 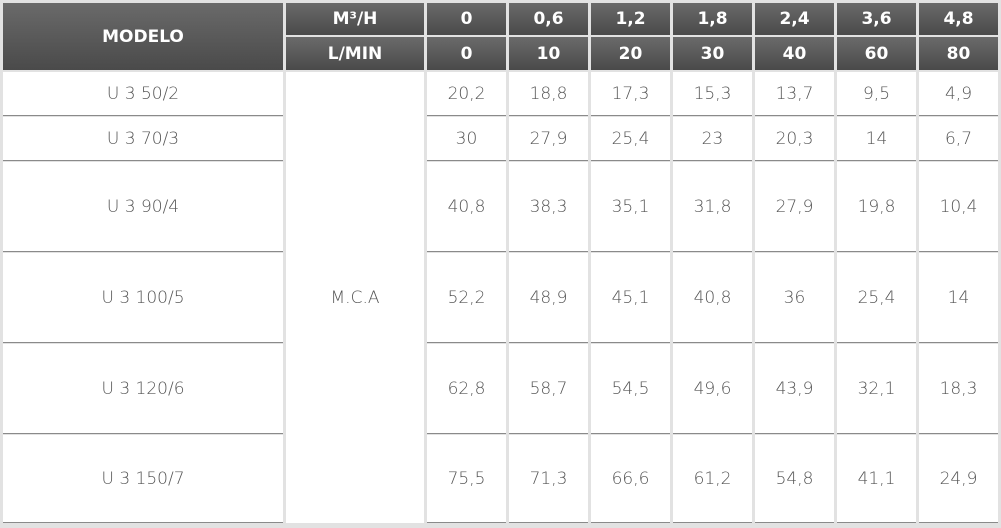 I want to click on head-value: 75,5, so click(x=466, y=479).